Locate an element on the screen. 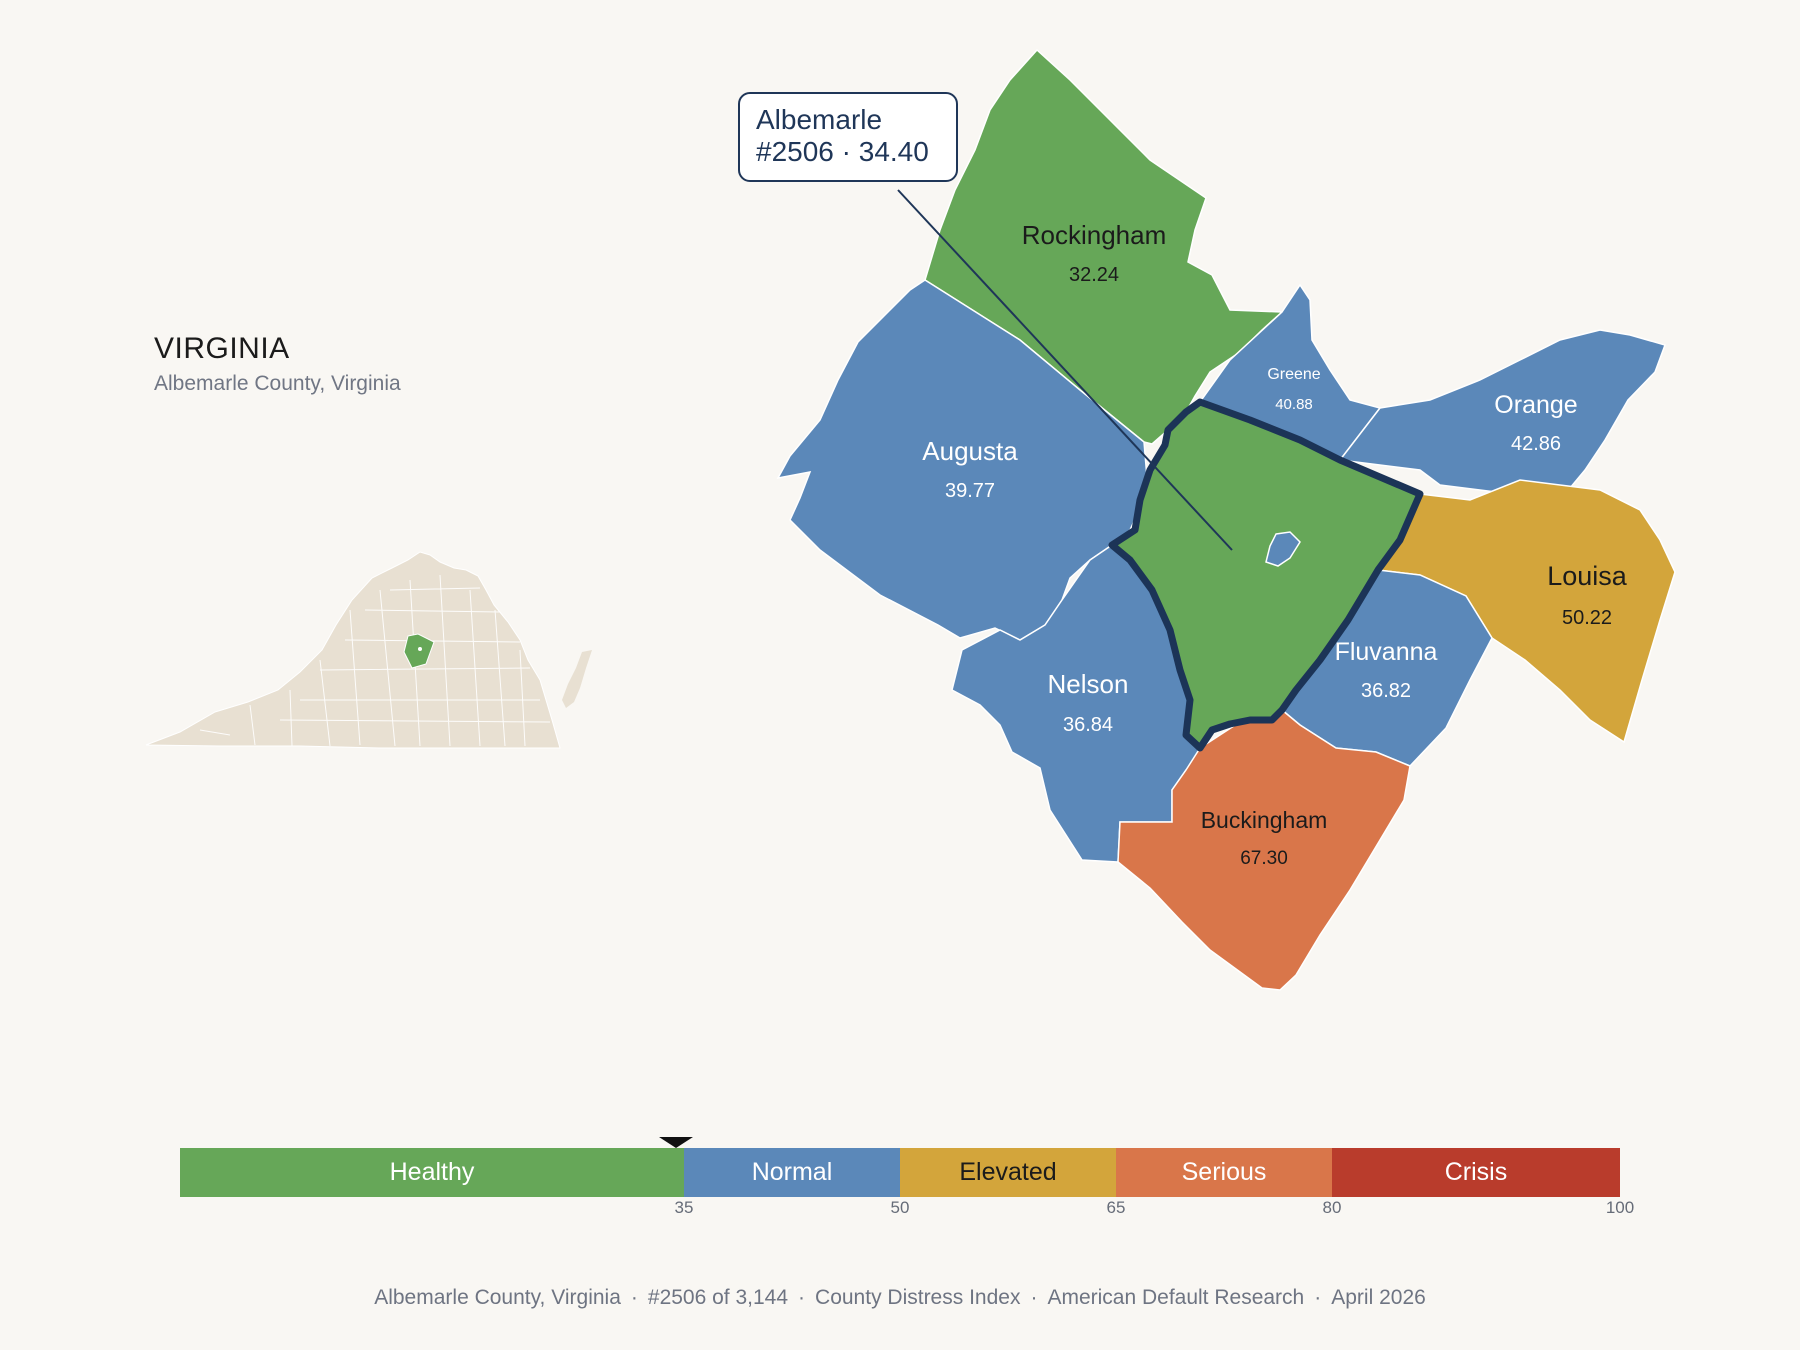 Image resolution: width=1800 pixels, height=1350 pixels. footer-source: American Default Research is located at coordinates (1176, 1297).